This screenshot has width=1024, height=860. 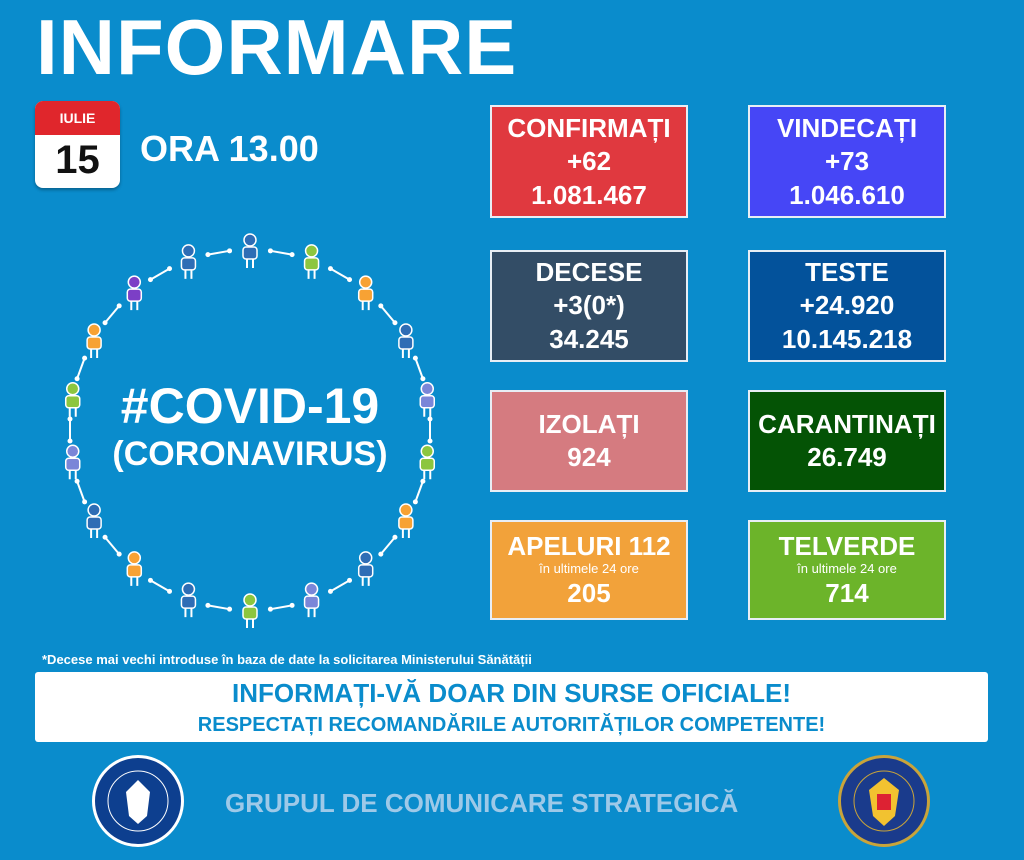 I want to click on stat-box-tests: TESTE +24.920 10.145.218, so click(x=847, y=306).